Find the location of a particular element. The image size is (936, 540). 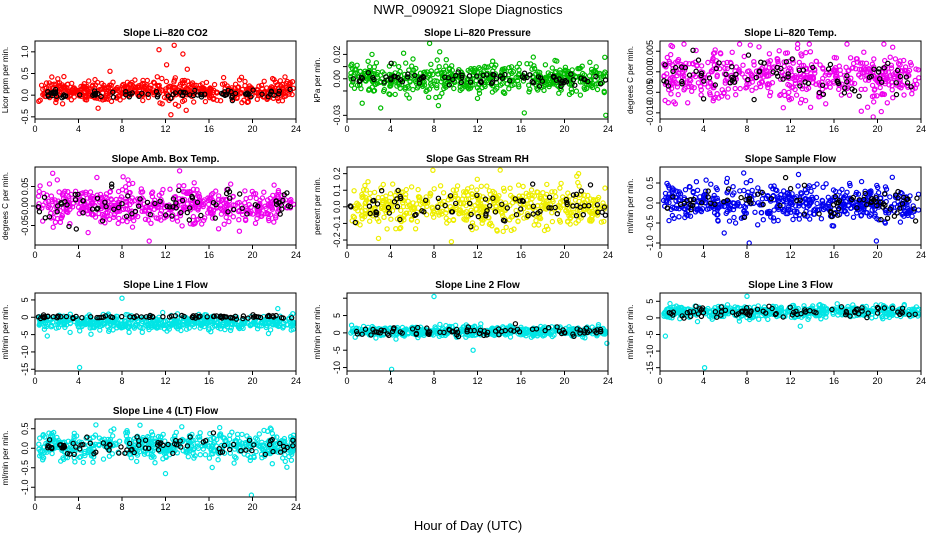

y-tick-label: 0.00 is located at coordinates (337, 79).